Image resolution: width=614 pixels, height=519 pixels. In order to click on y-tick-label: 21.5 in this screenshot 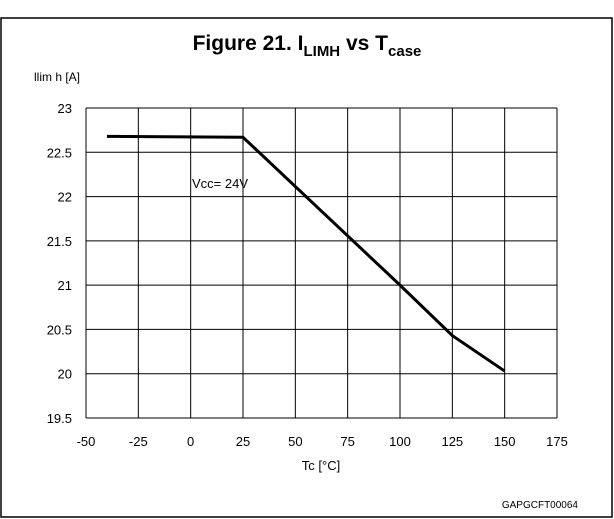, I will do `click(59, 241)`.